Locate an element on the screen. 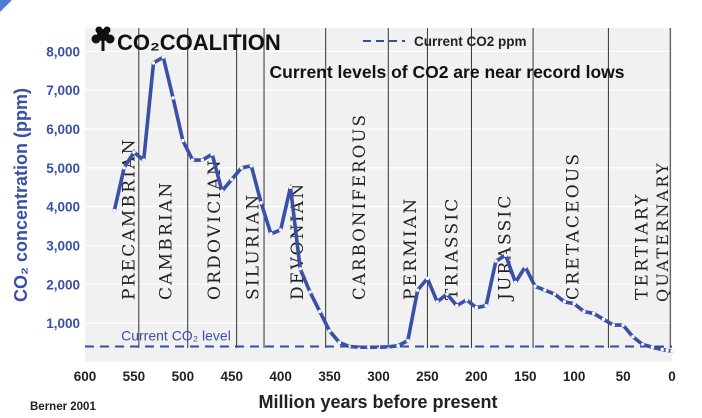 Image resolution: width=702 pixels, height=418 pixels. x-tick-label: 0 is located at coordinates (672, 376).